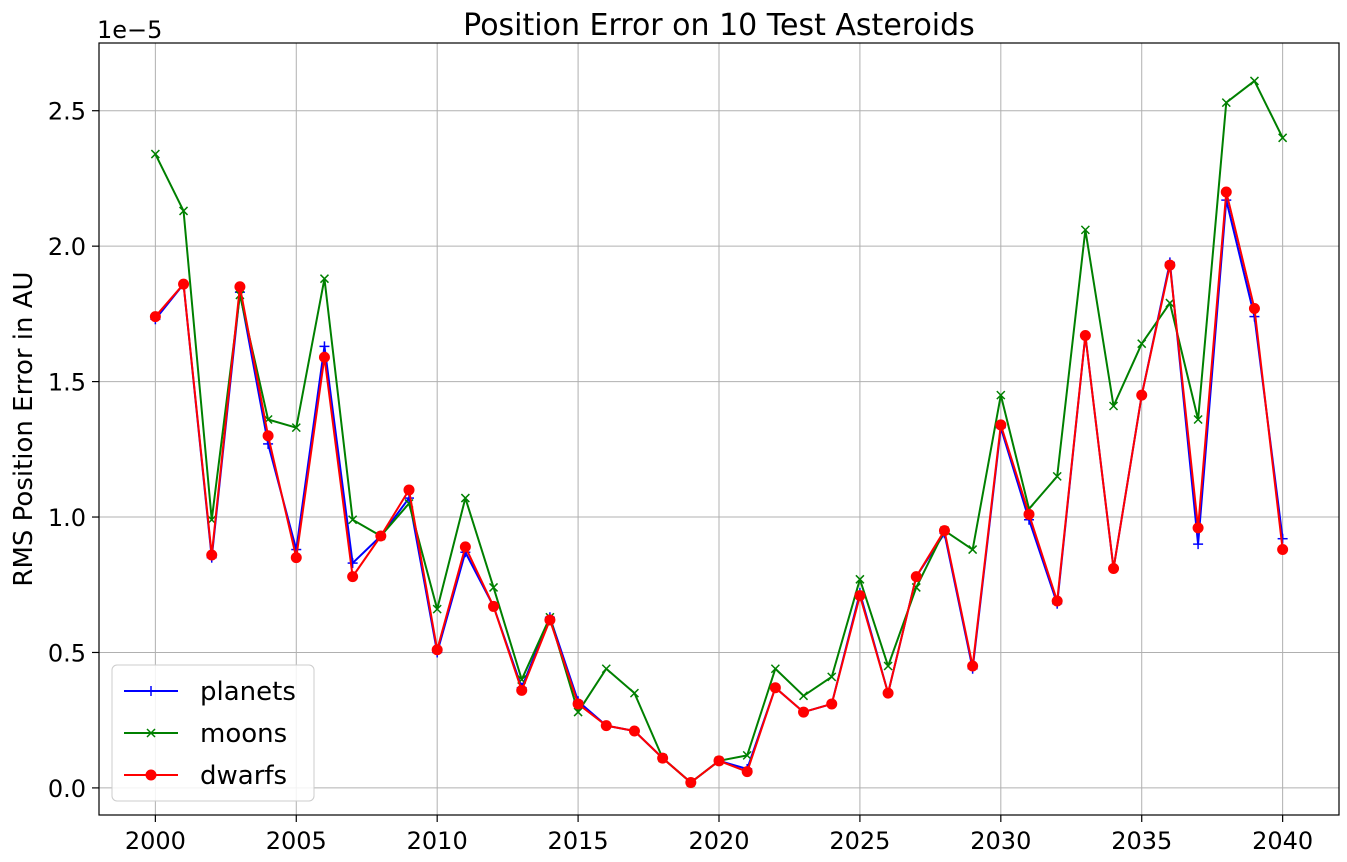 The height and width of the screenshot is (862, 1347). I want to click on legend-box, so click(213, 733).